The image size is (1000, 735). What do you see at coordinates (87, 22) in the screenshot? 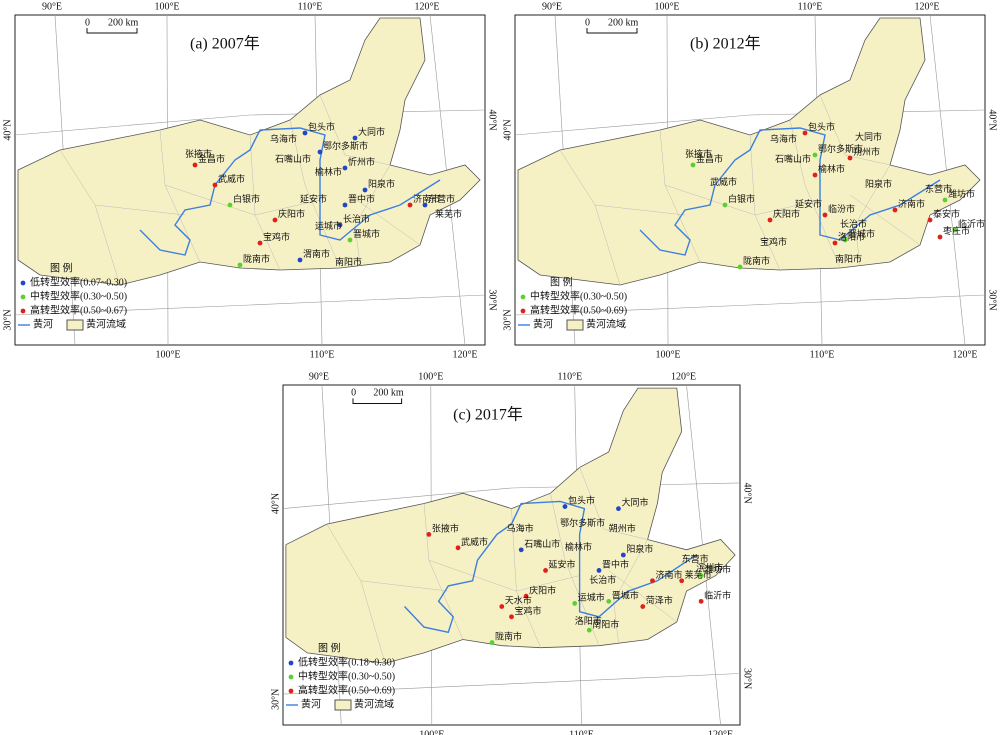
I see `scale-zero: 0` at bounding box center [87, 22].